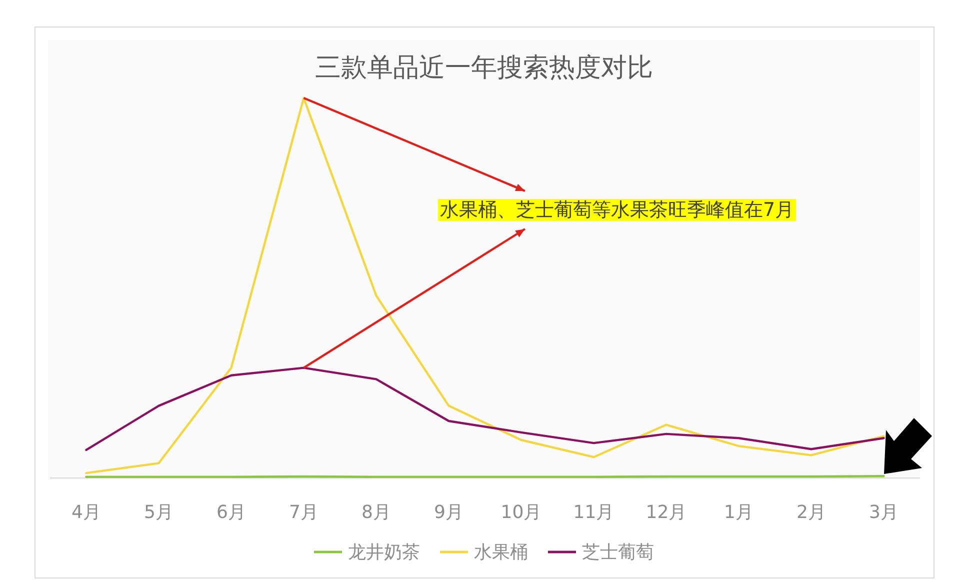 The width and height of the screenshot is (969, 588). Describe the element at coordinates (666, 512) in the screenshot. I see `x-tick-label: 12月` at that location.